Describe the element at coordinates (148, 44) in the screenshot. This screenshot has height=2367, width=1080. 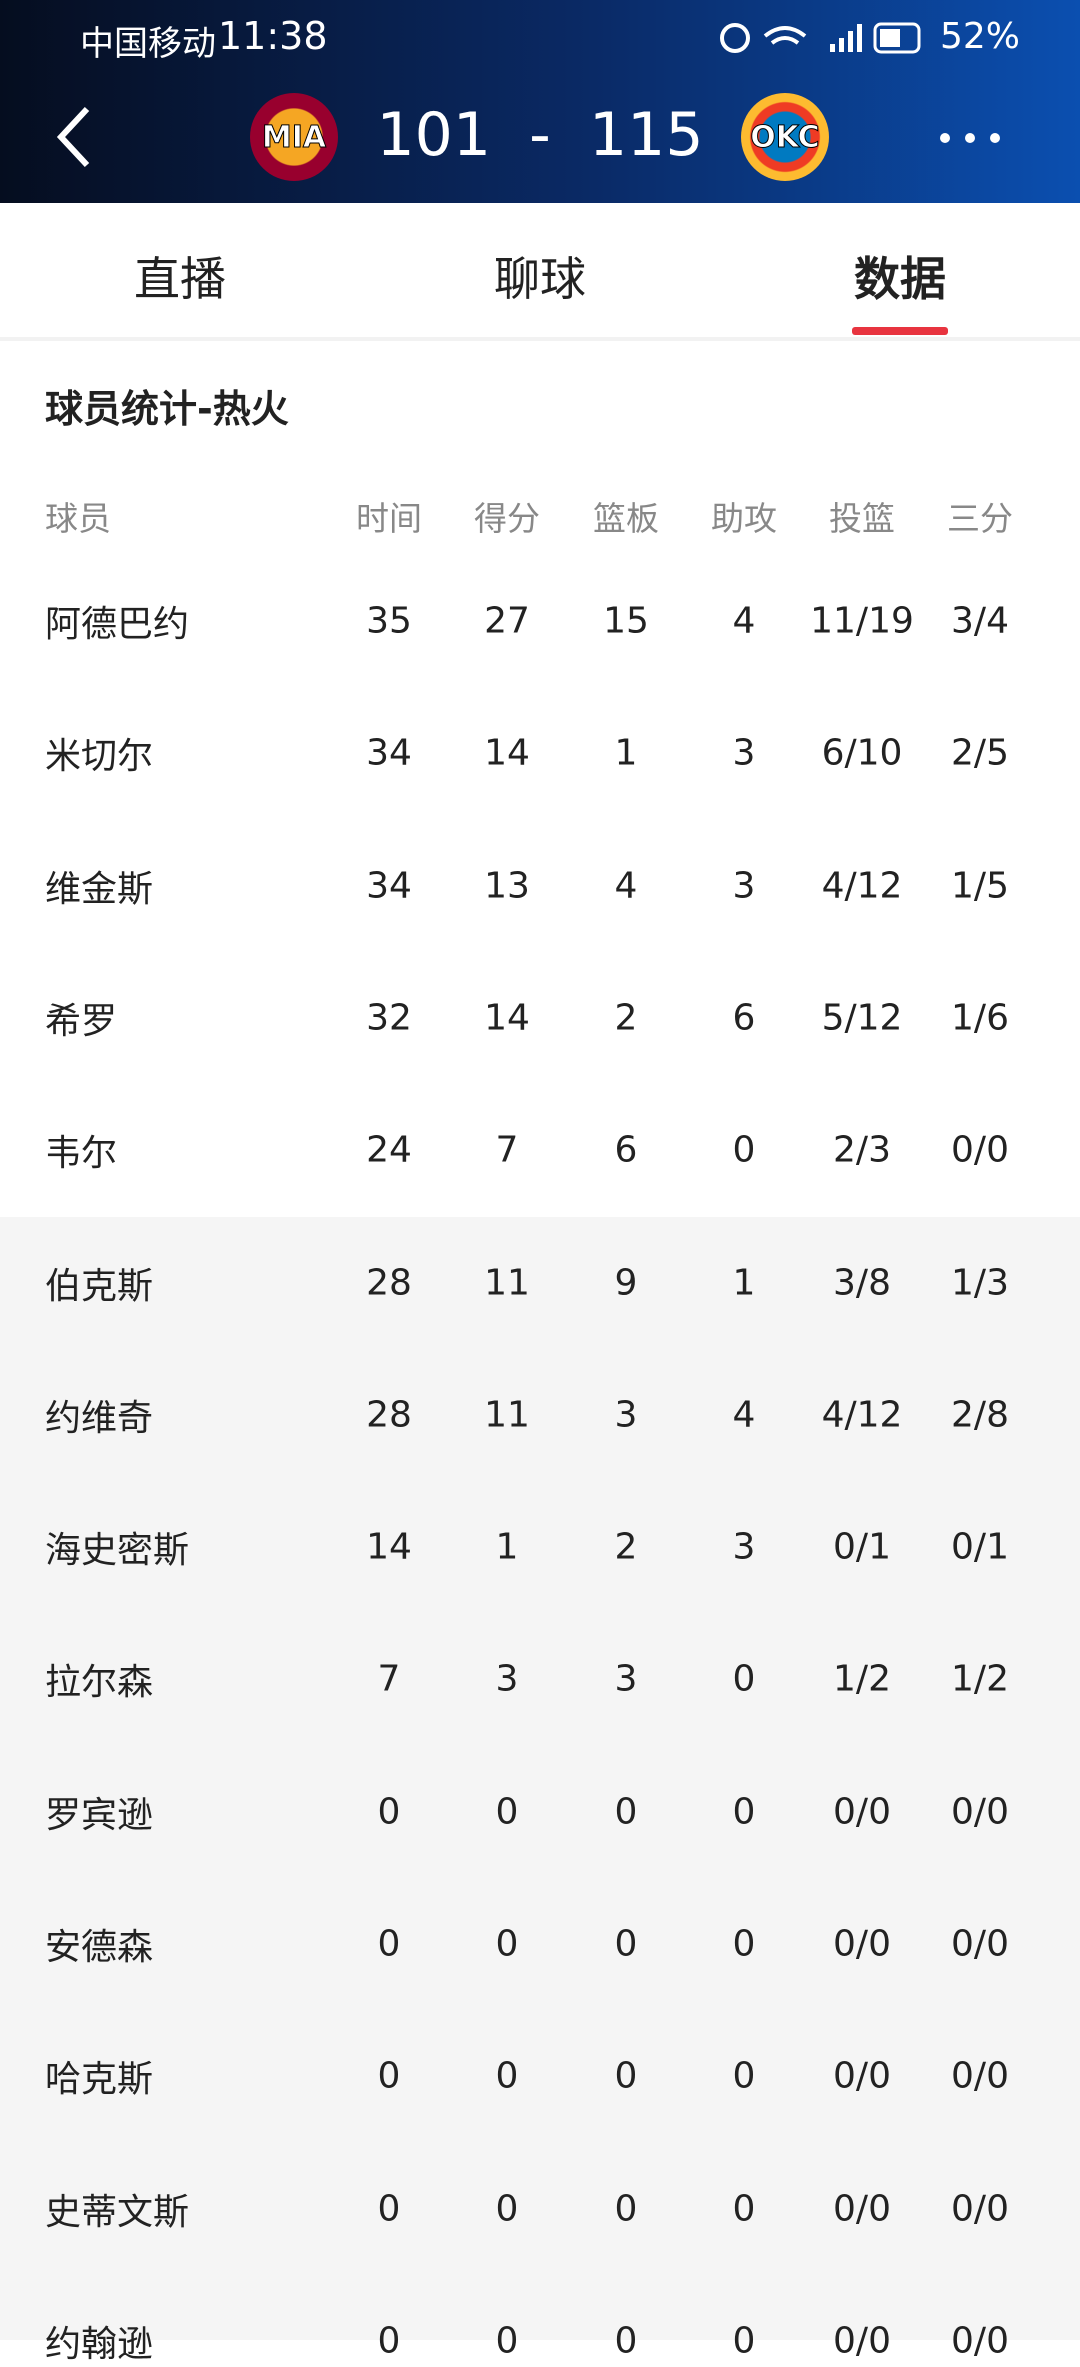
I see `carrier: 中国移动` at that location.